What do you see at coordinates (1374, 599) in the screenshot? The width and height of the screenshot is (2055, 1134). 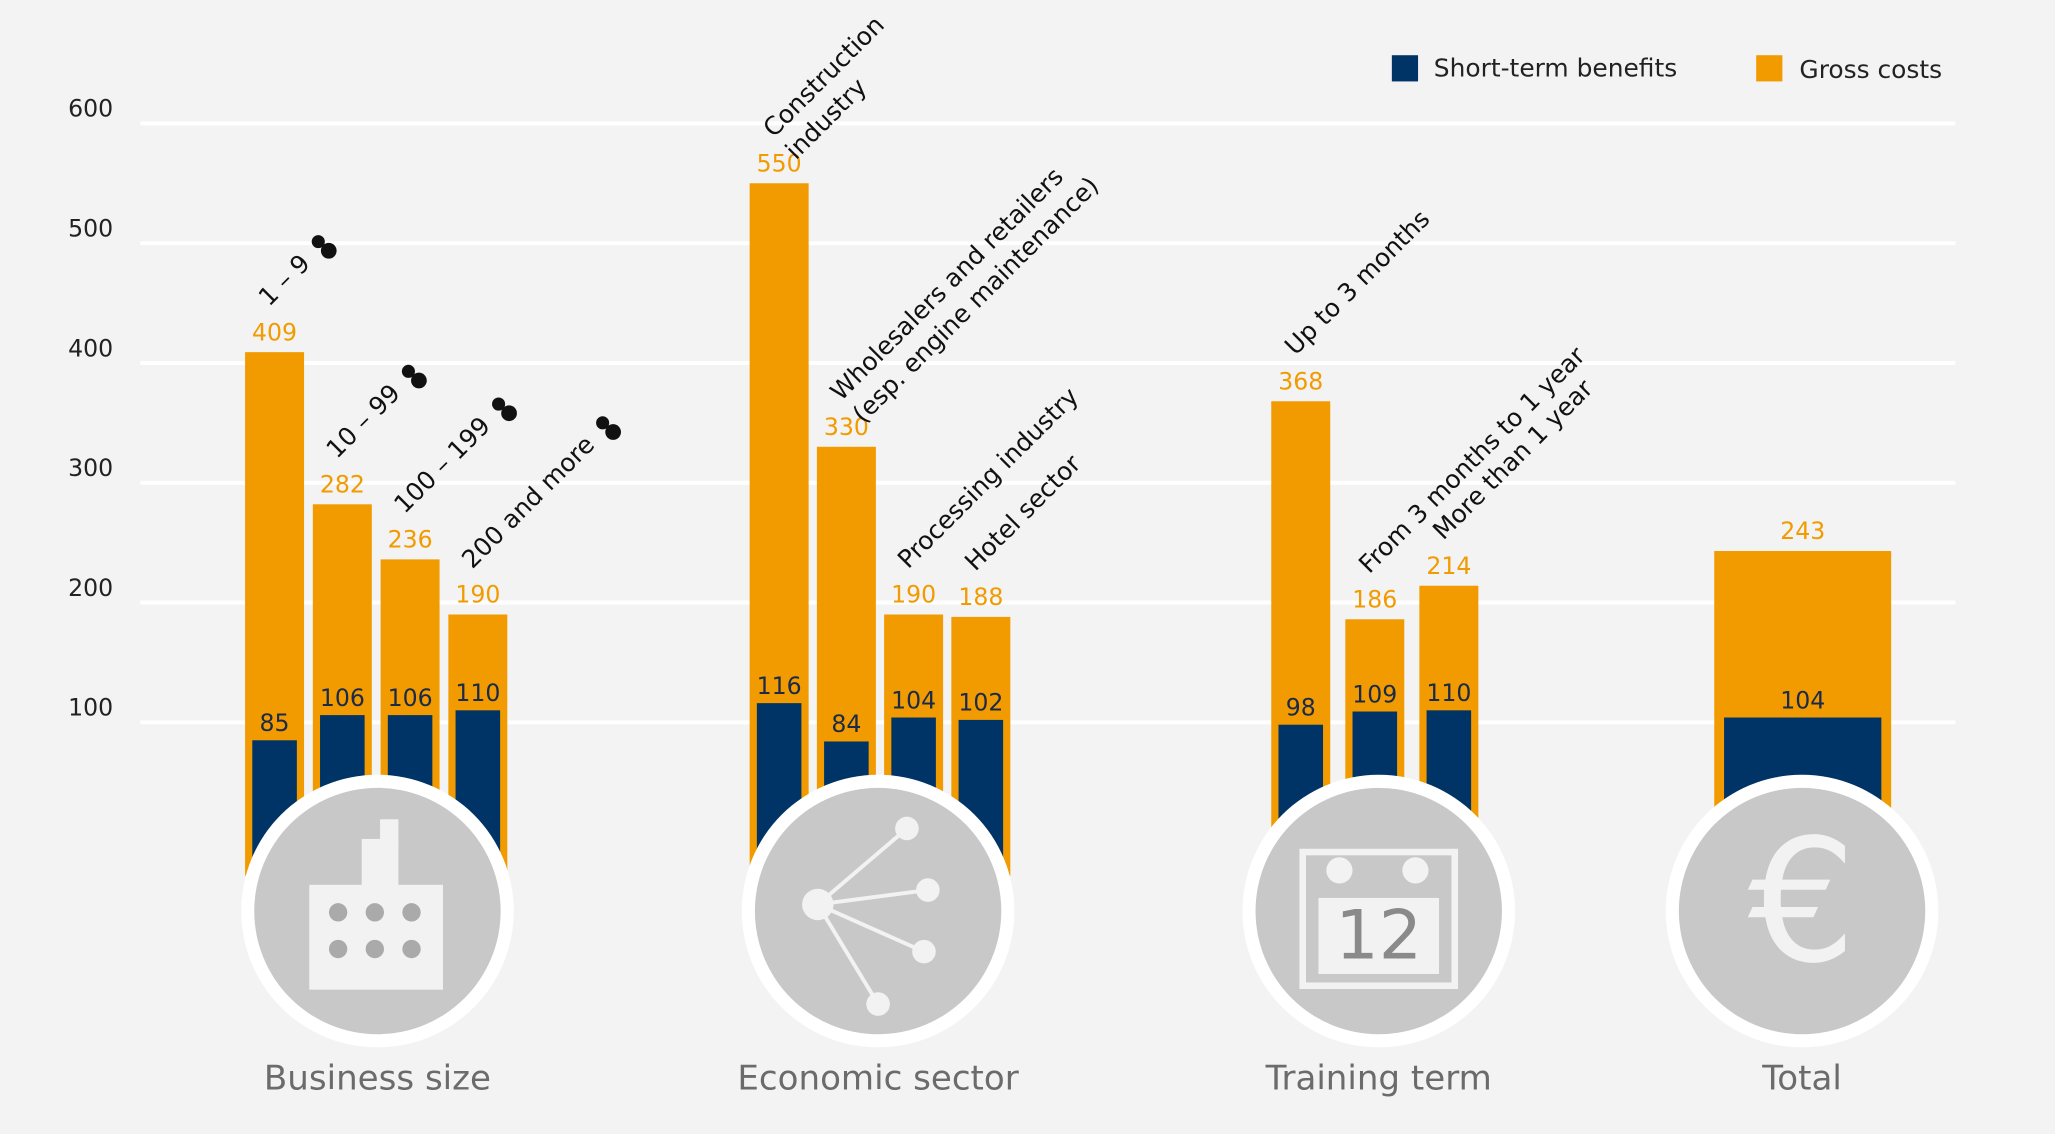 I see `value-label: 186` at bounding box center [1374, 599].